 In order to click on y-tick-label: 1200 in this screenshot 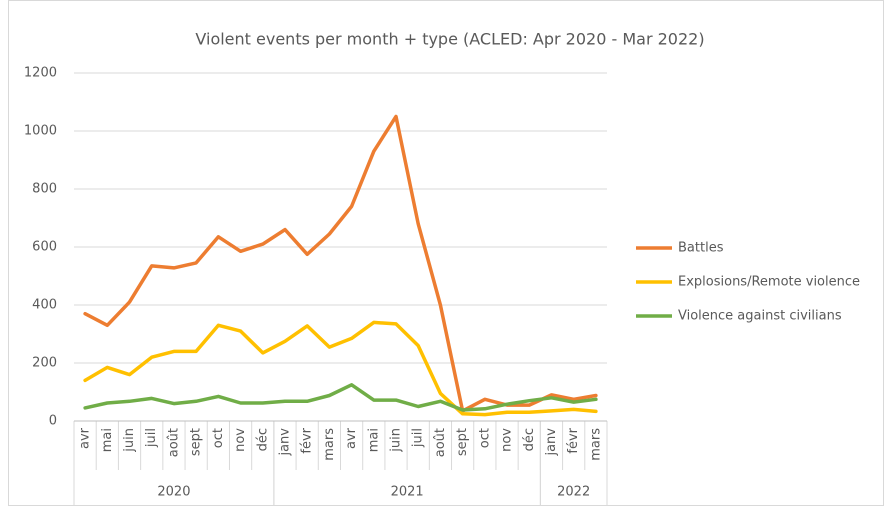, I will do `click(40, 73)`.